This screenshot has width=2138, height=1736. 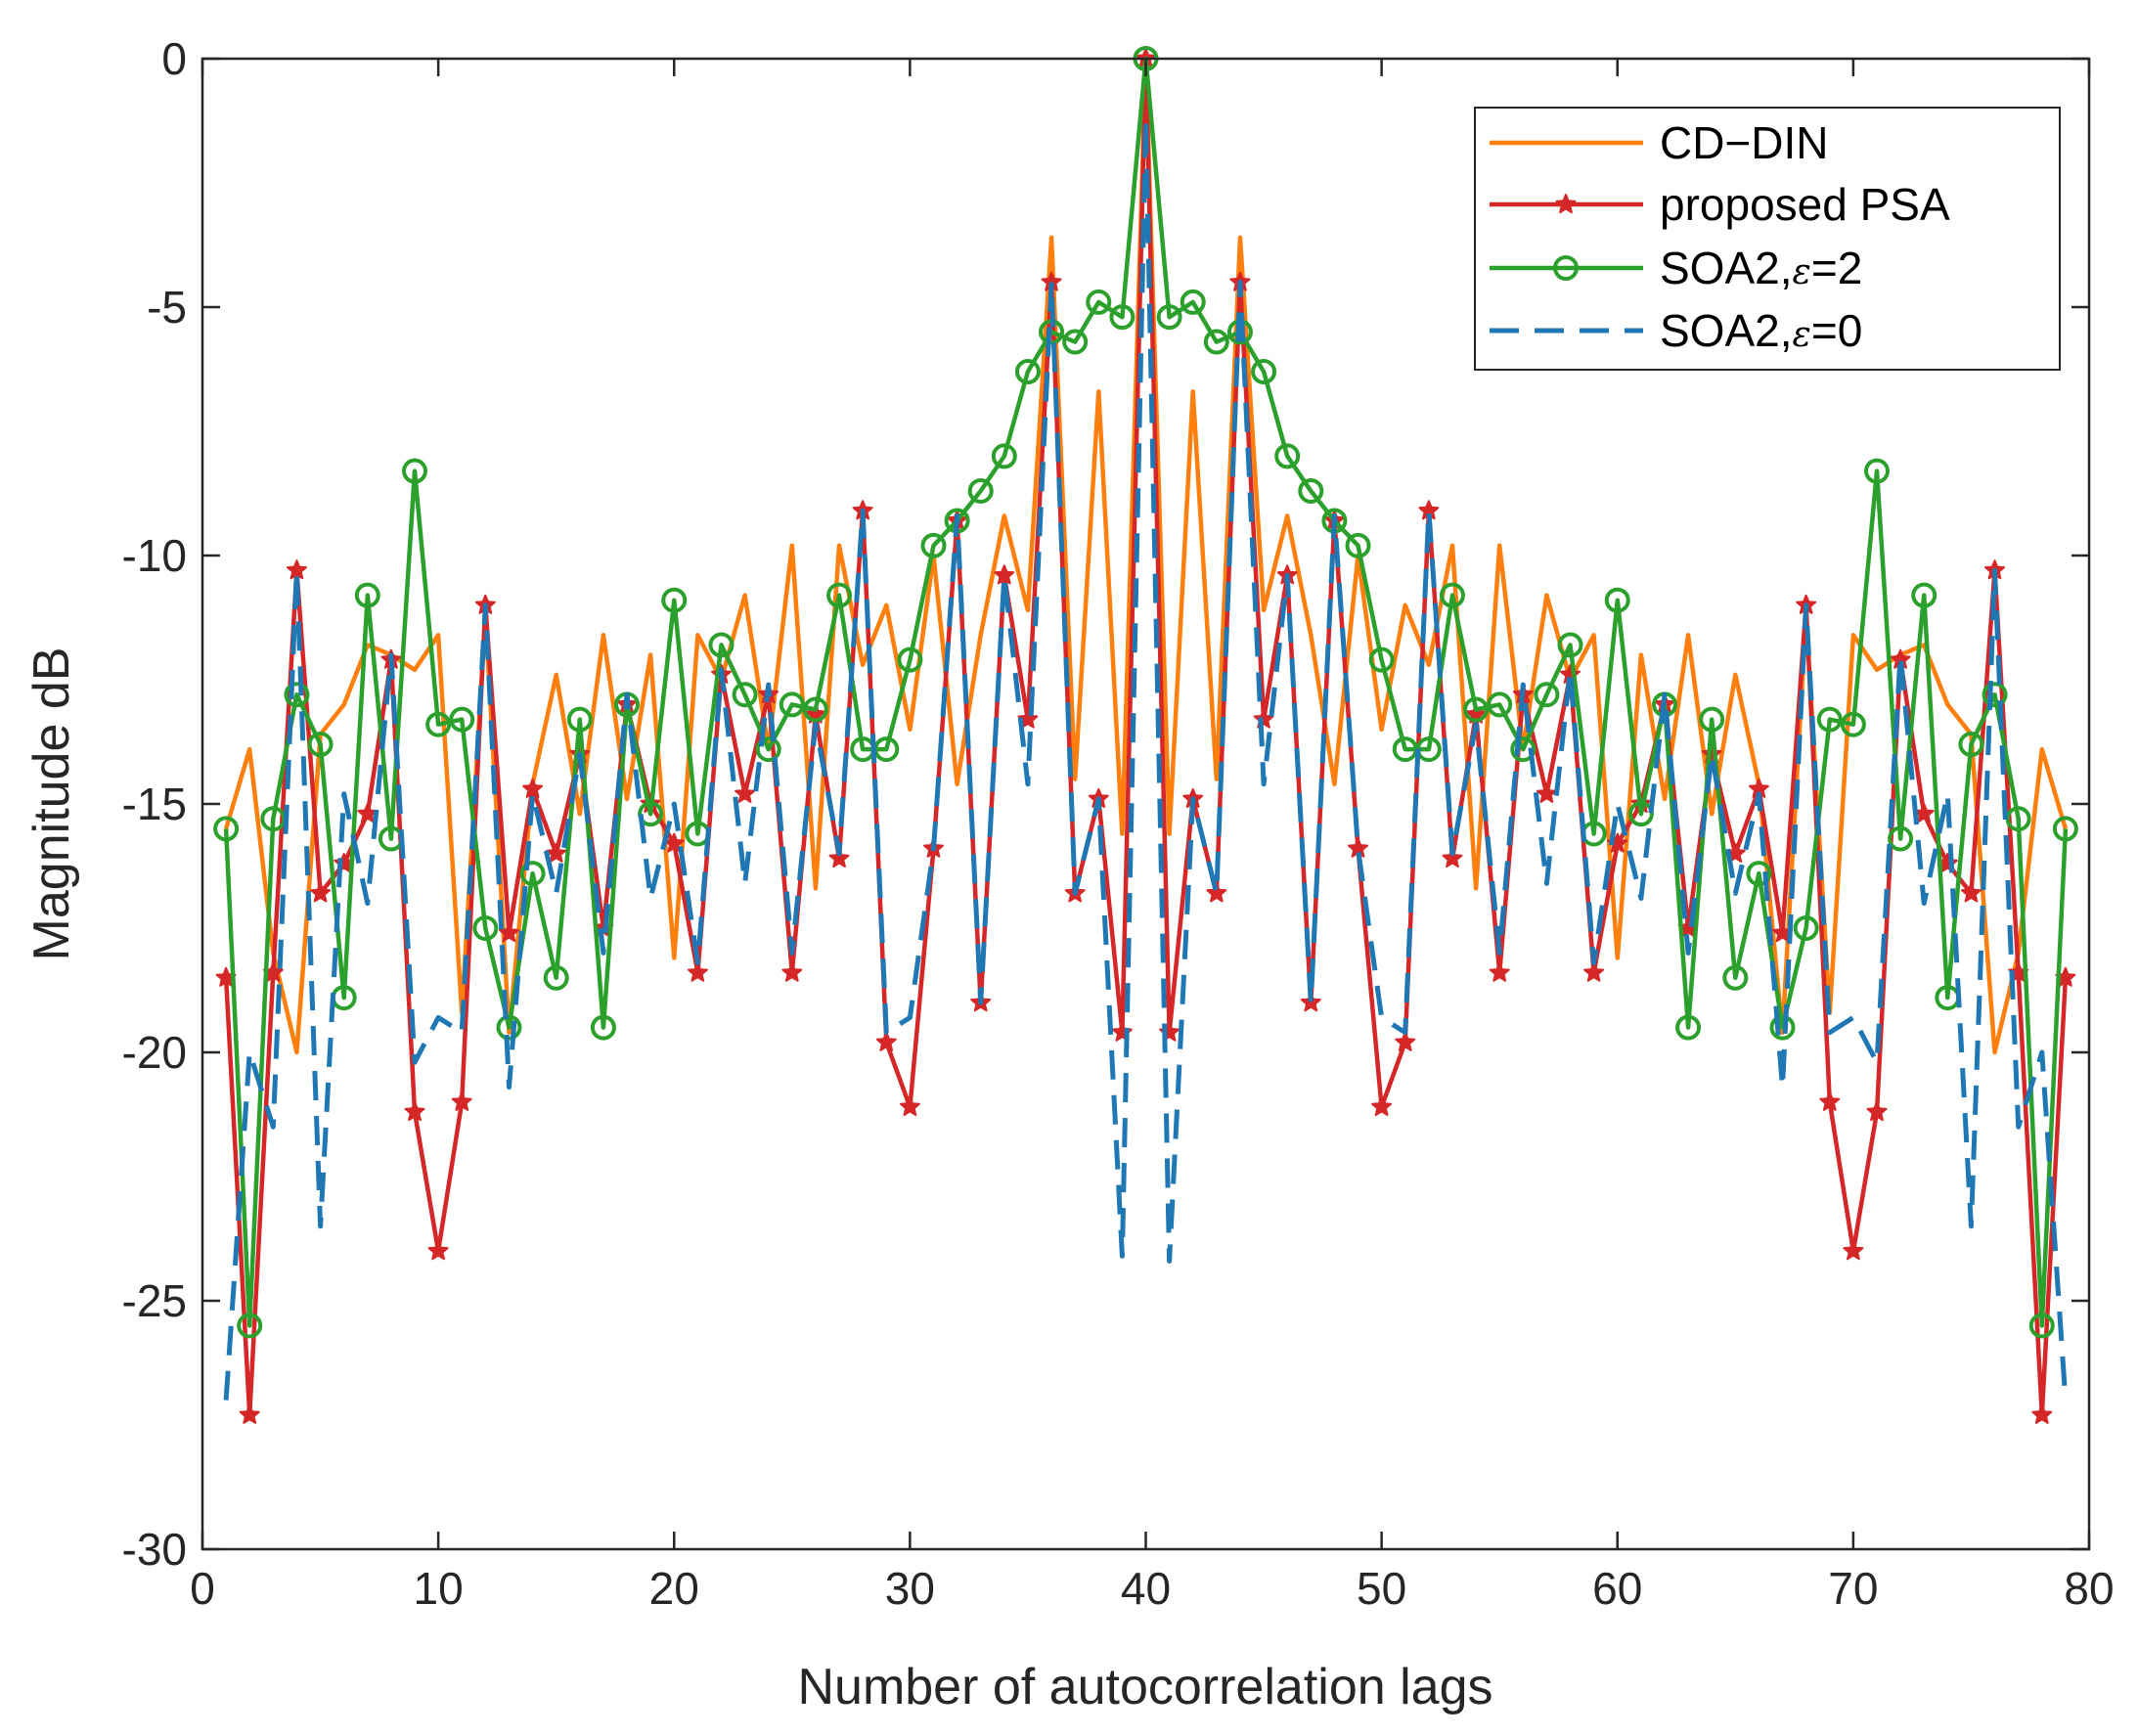 I want to click on x-axis-title: Number of autocorrelation lags, so click(x=1144, y=1687).